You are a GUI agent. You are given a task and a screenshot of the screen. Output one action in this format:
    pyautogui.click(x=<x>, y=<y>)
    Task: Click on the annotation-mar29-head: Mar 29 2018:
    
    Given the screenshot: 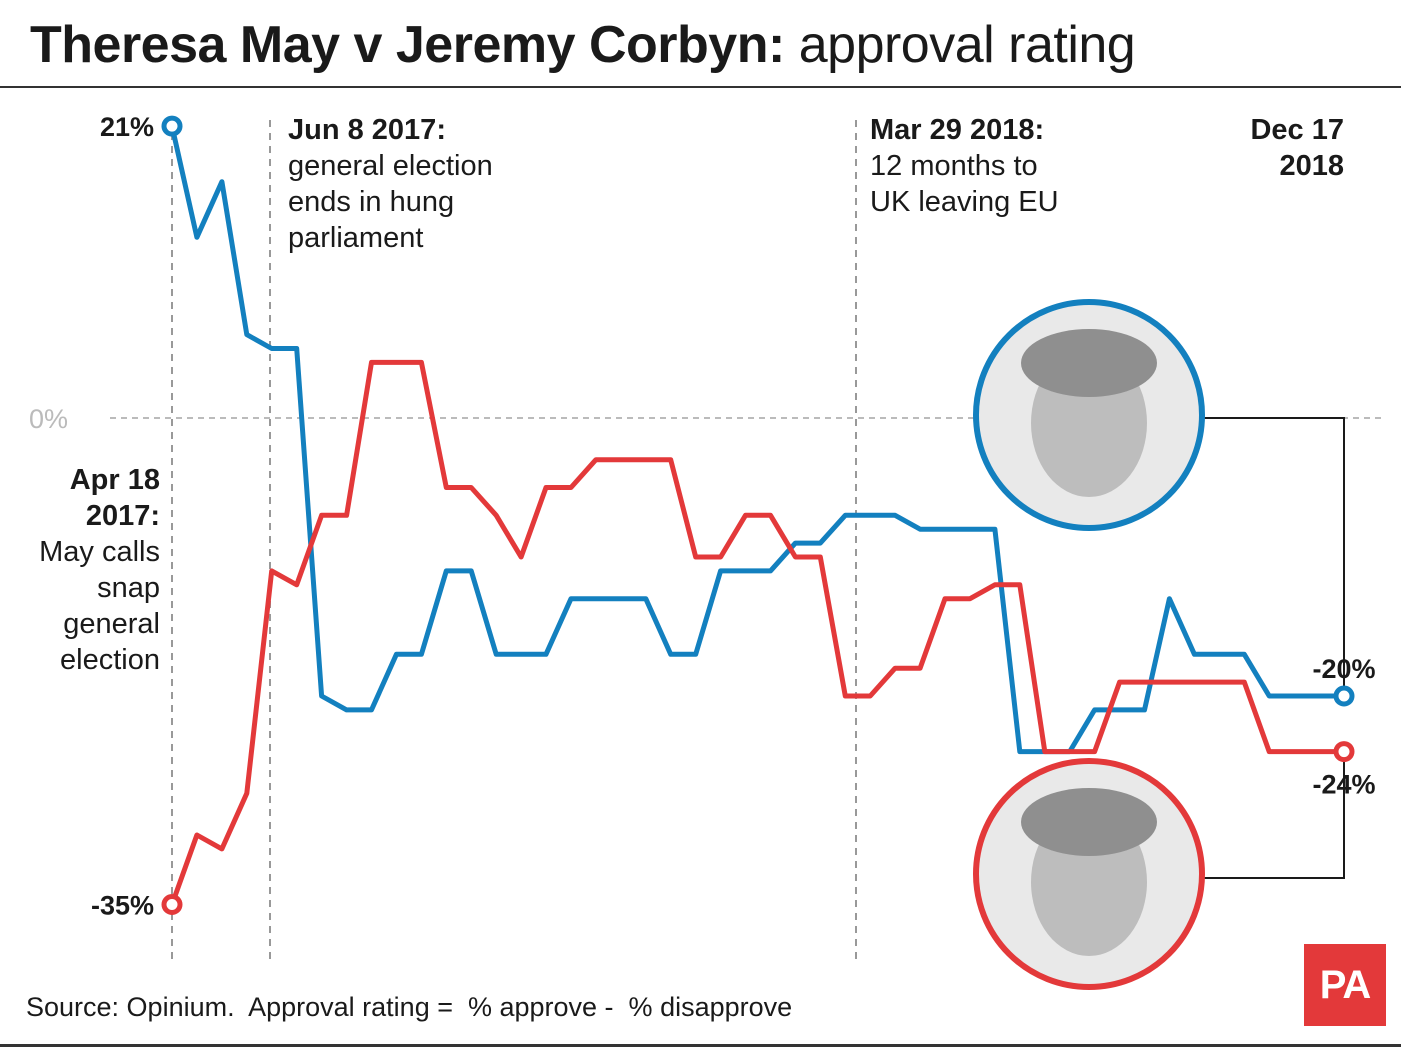 What is the action you would take?
    pyautogui.click(x=957, y=130)
    